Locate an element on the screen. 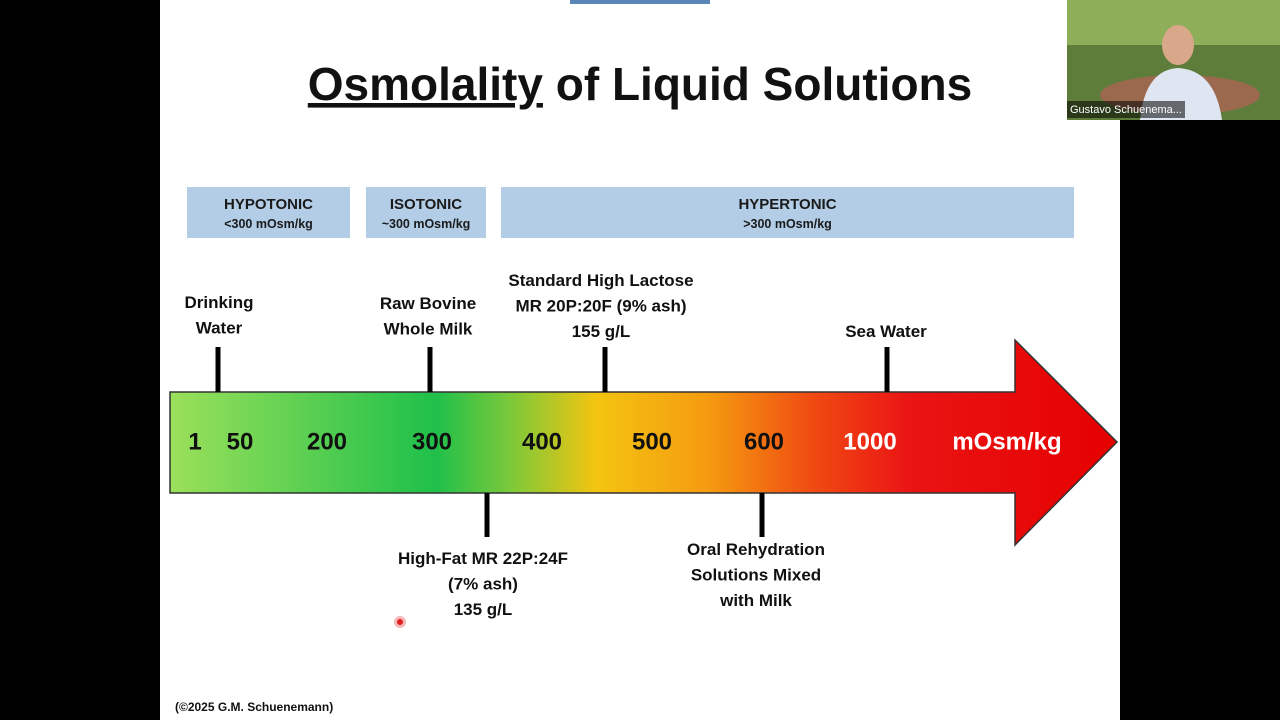 The image size is (1280, 720). marker-label: High-Fat MR 22P:24F is located at coordinates (483, 558).